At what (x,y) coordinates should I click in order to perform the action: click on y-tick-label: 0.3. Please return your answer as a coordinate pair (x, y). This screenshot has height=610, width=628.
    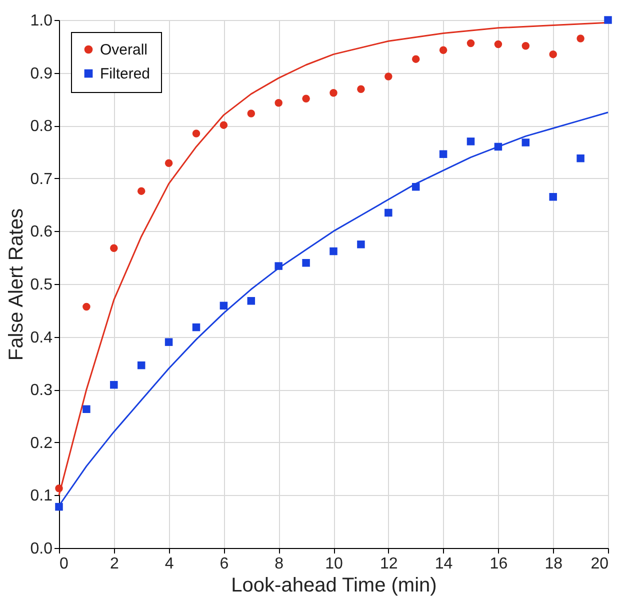
    Looking at the image, I should click on (41, 391).